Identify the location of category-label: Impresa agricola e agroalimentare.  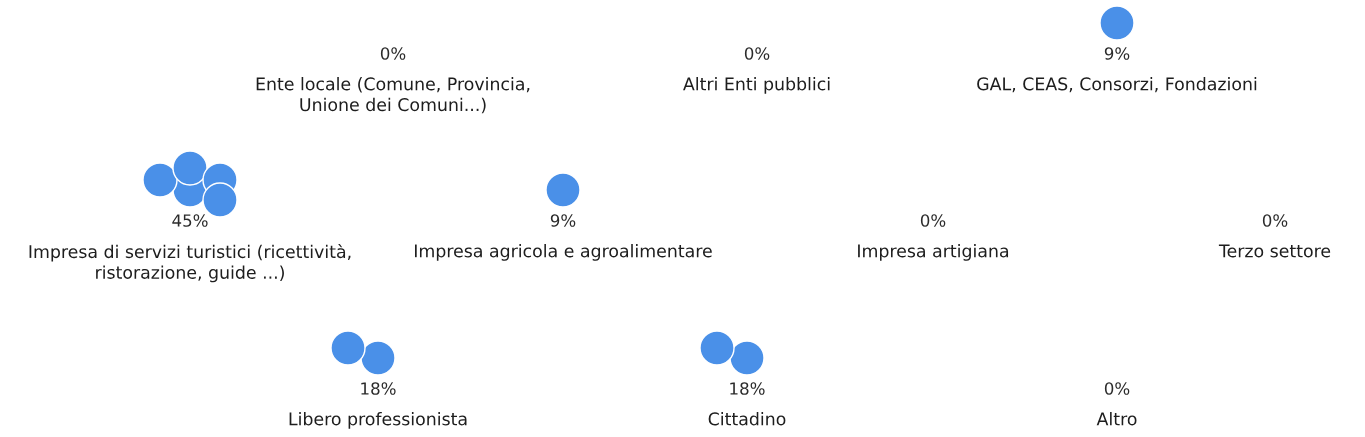
(563, 252).